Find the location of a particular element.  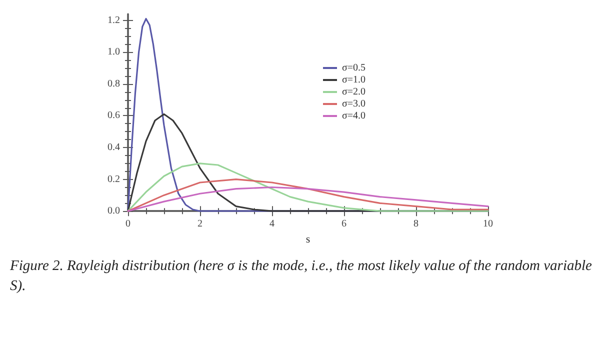

legend-label: σ=2.0 is located at coordinates (354, 92).